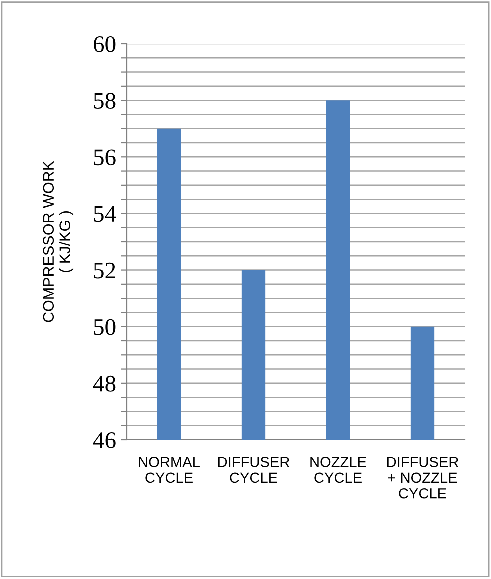  I want to click on y-tick-label: 60, so click(105, 44).